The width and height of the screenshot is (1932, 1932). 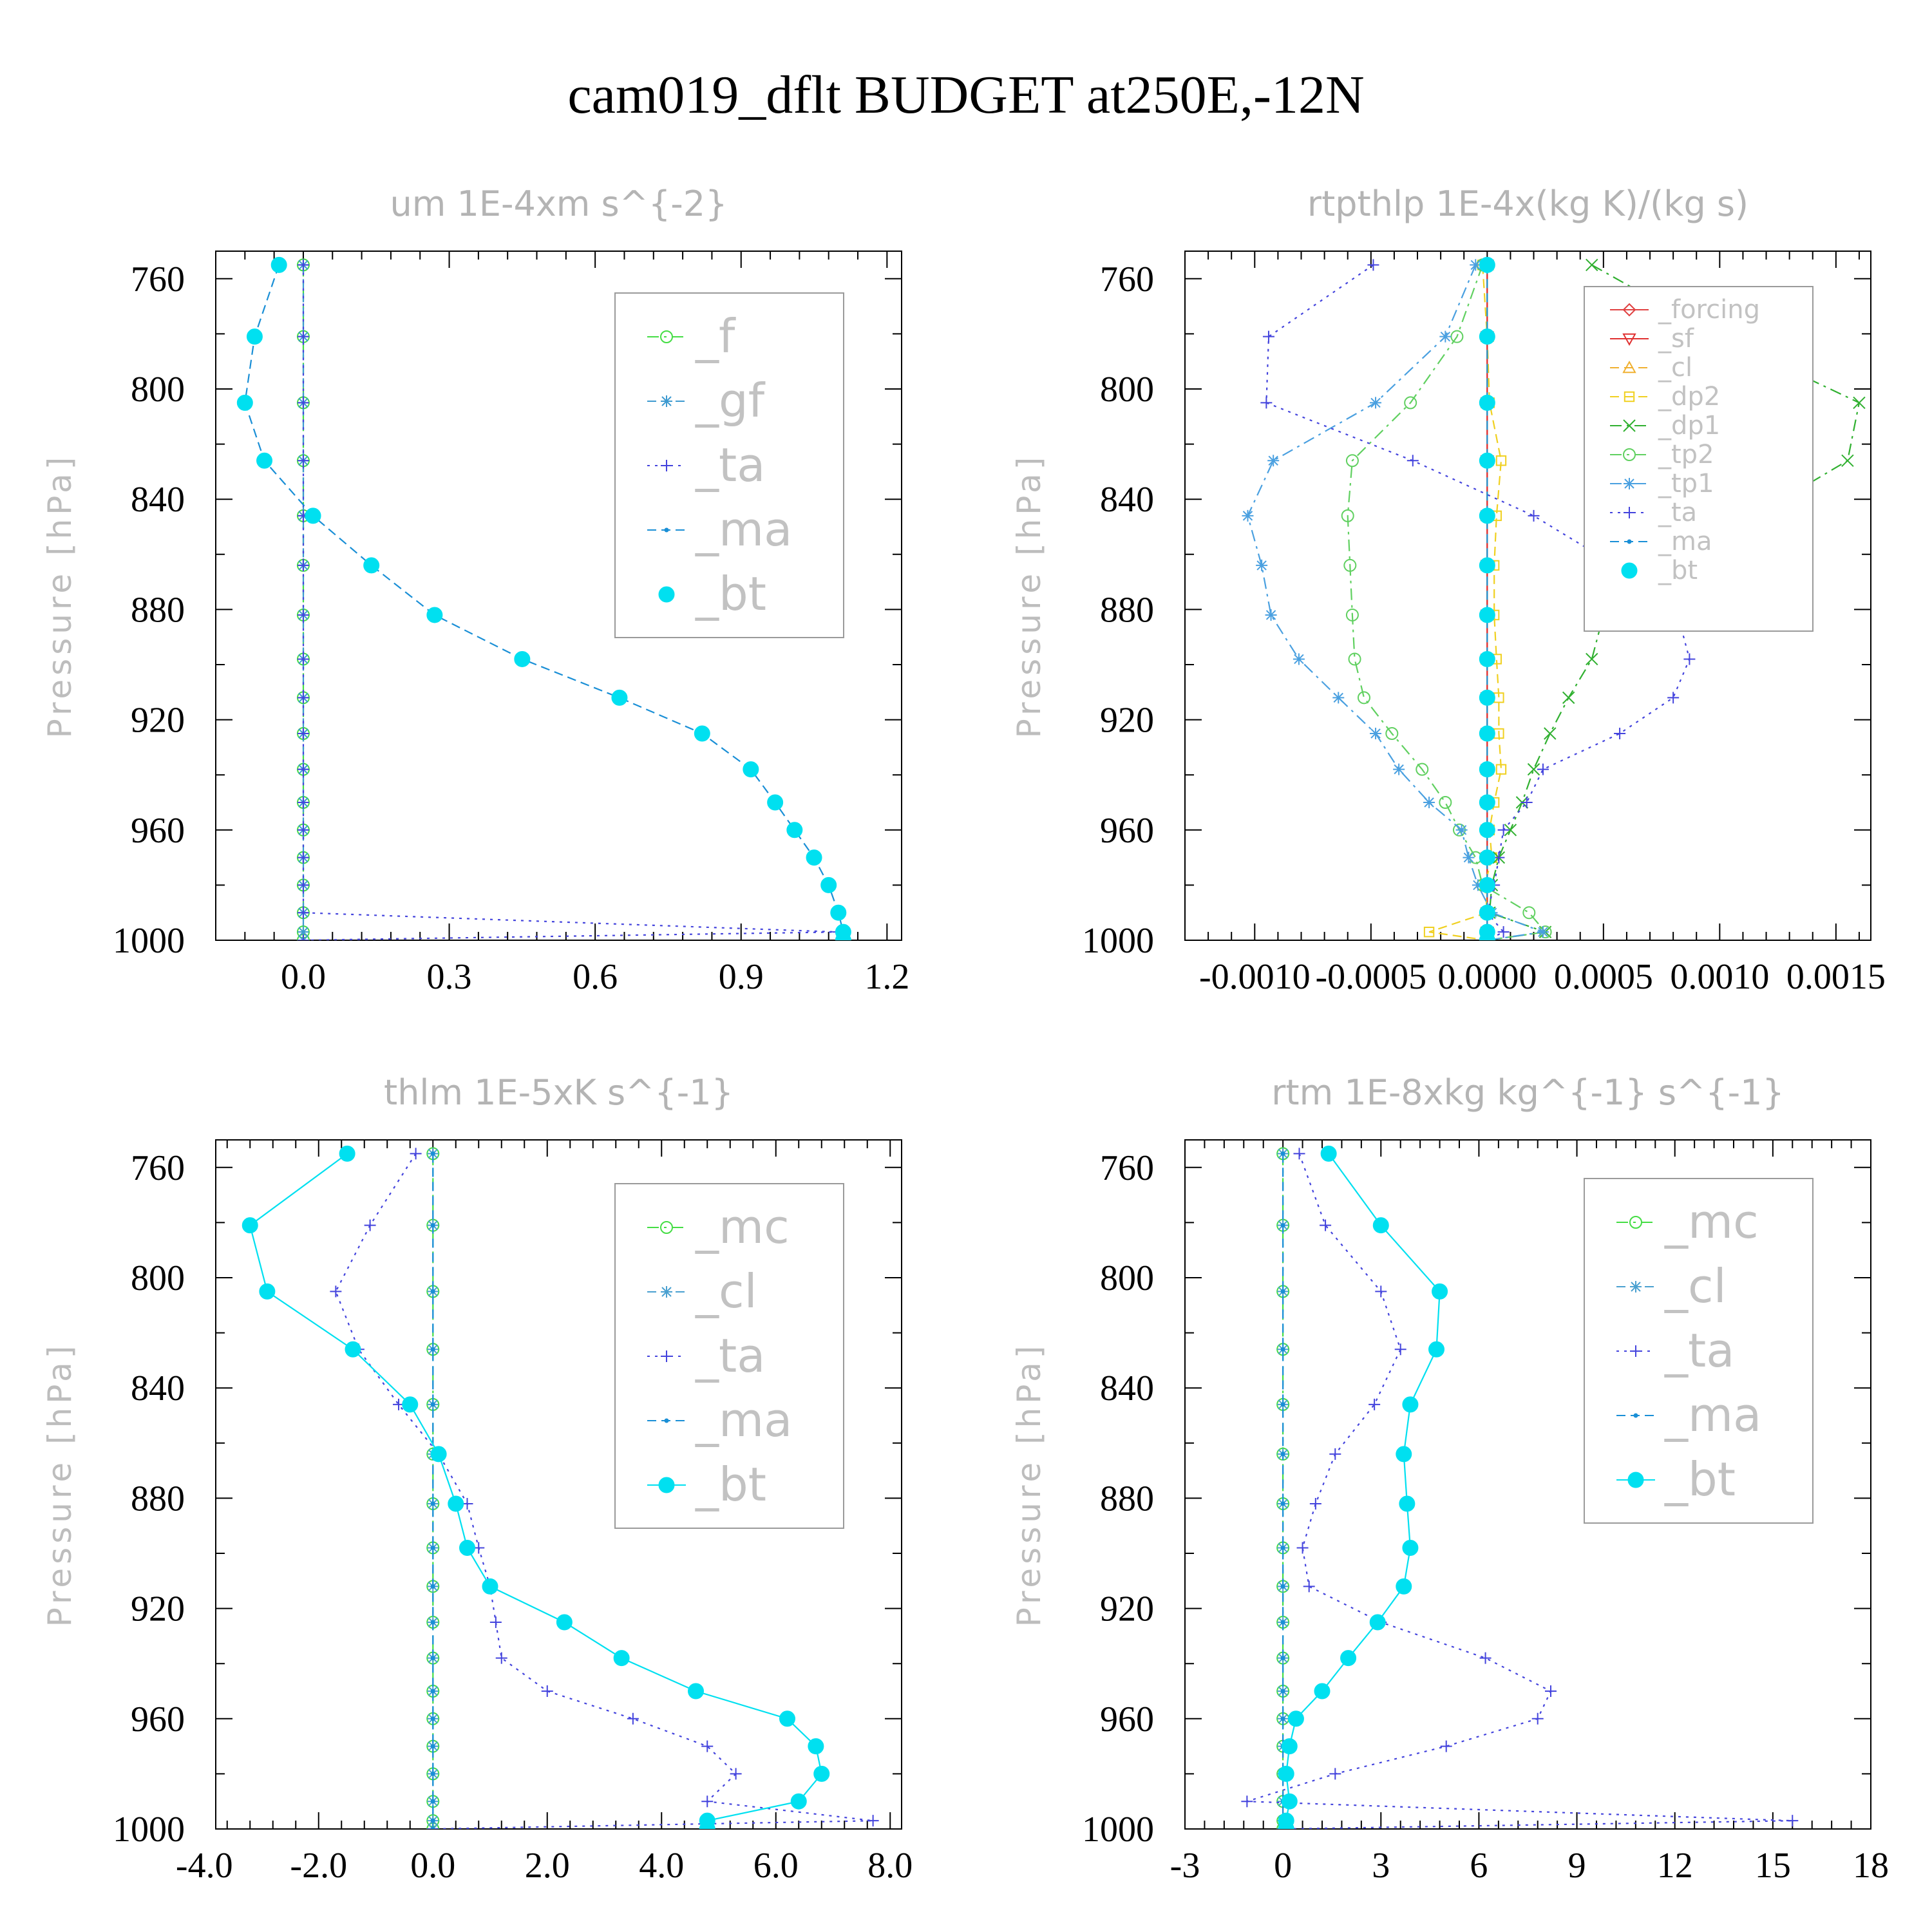 I want to click on panel-rtm-ytick-label: 880, so click(x=1127, y=1499).